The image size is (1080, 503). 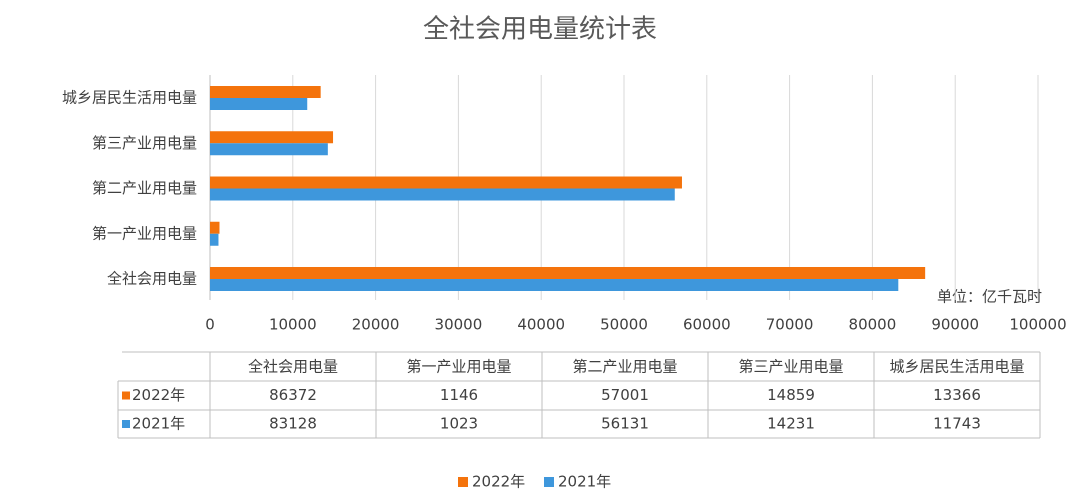 I want to click on table-cell: 14231, so click(x=791, y=424).